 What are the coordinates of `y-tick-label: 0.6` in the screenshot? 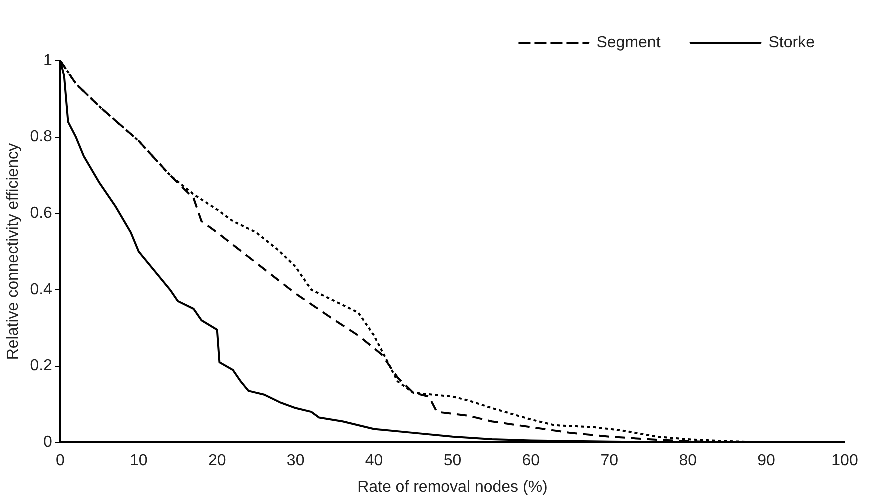 It's located at (41, 213).